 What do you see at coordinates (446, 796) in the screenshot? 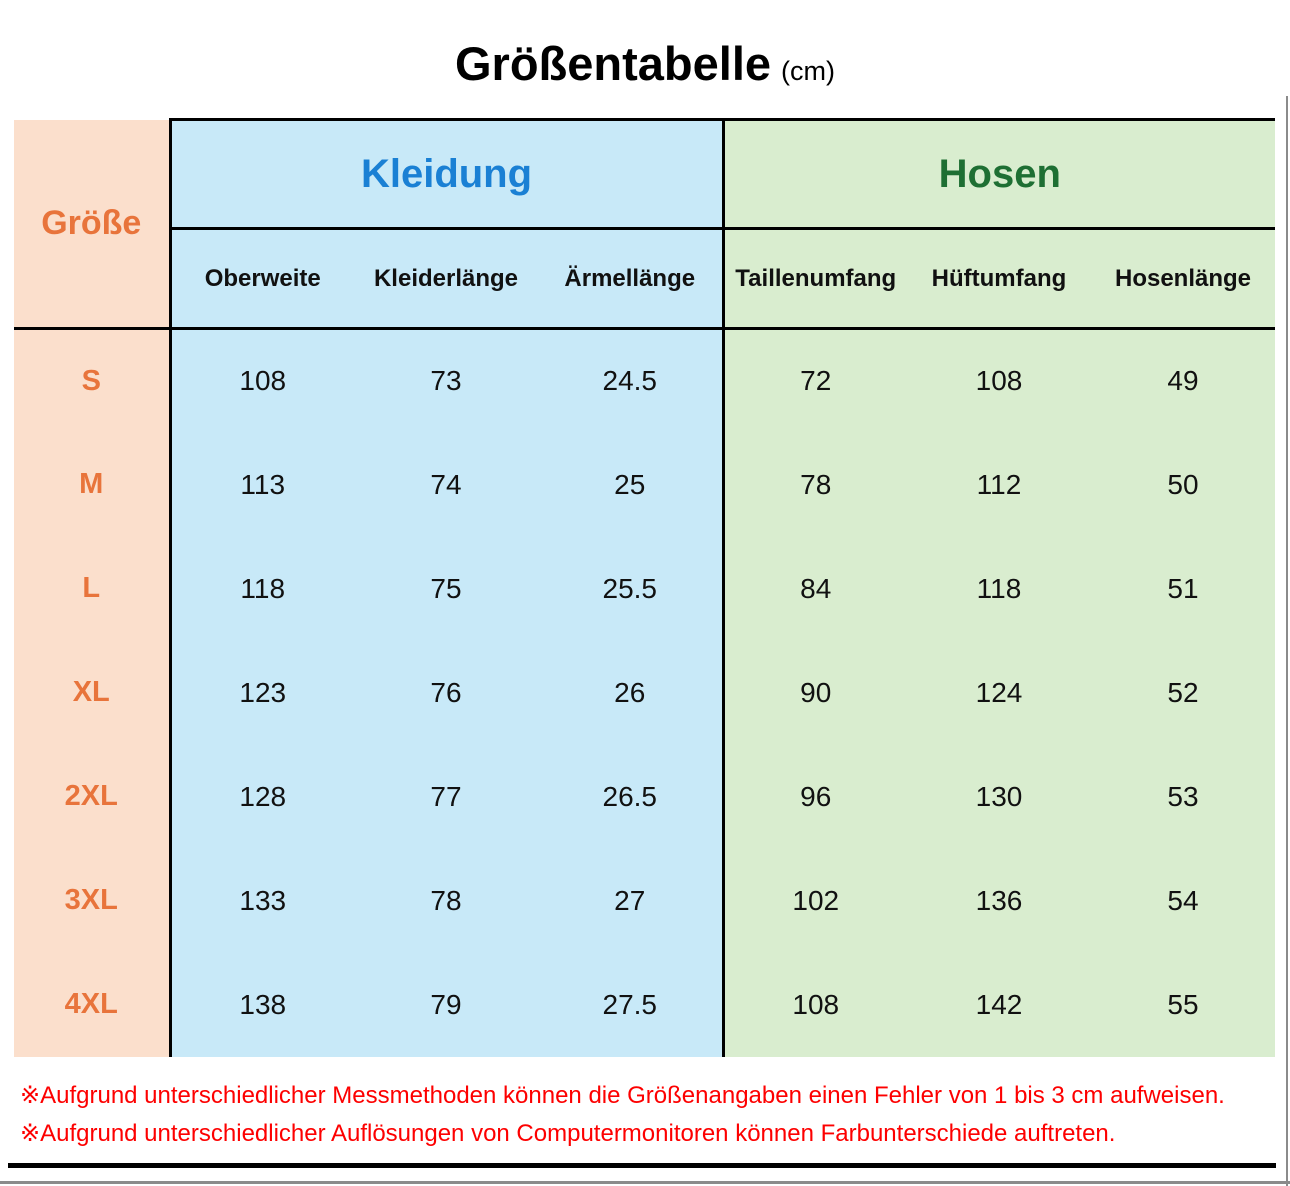
I see `table-cell: 77` at bounding box center [446, 796].